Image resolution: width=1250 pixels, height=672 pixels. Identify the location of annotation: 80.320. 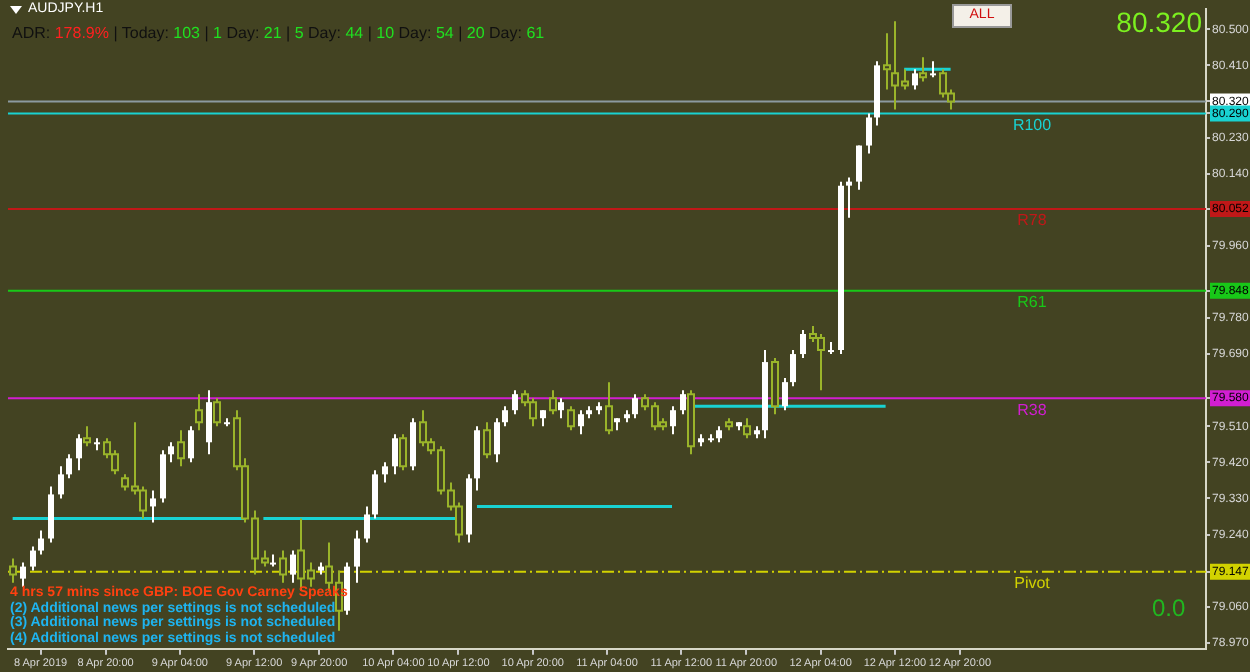
(1159, 22).